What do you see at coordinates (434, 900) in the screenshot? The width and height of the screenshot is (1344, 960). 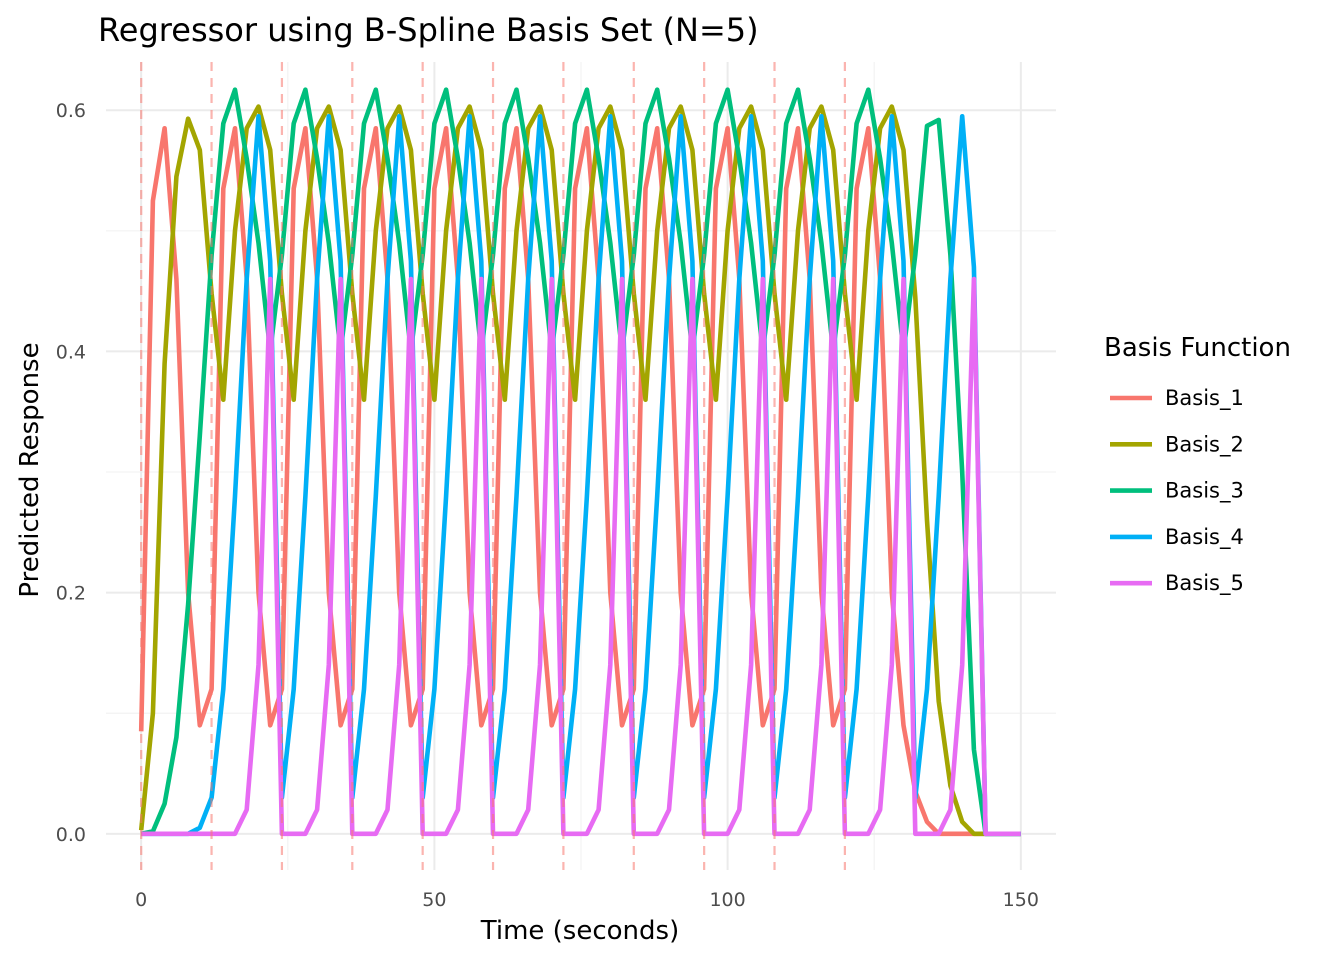 I see `x-tick-label: 50` at bounding box center [434, 900].